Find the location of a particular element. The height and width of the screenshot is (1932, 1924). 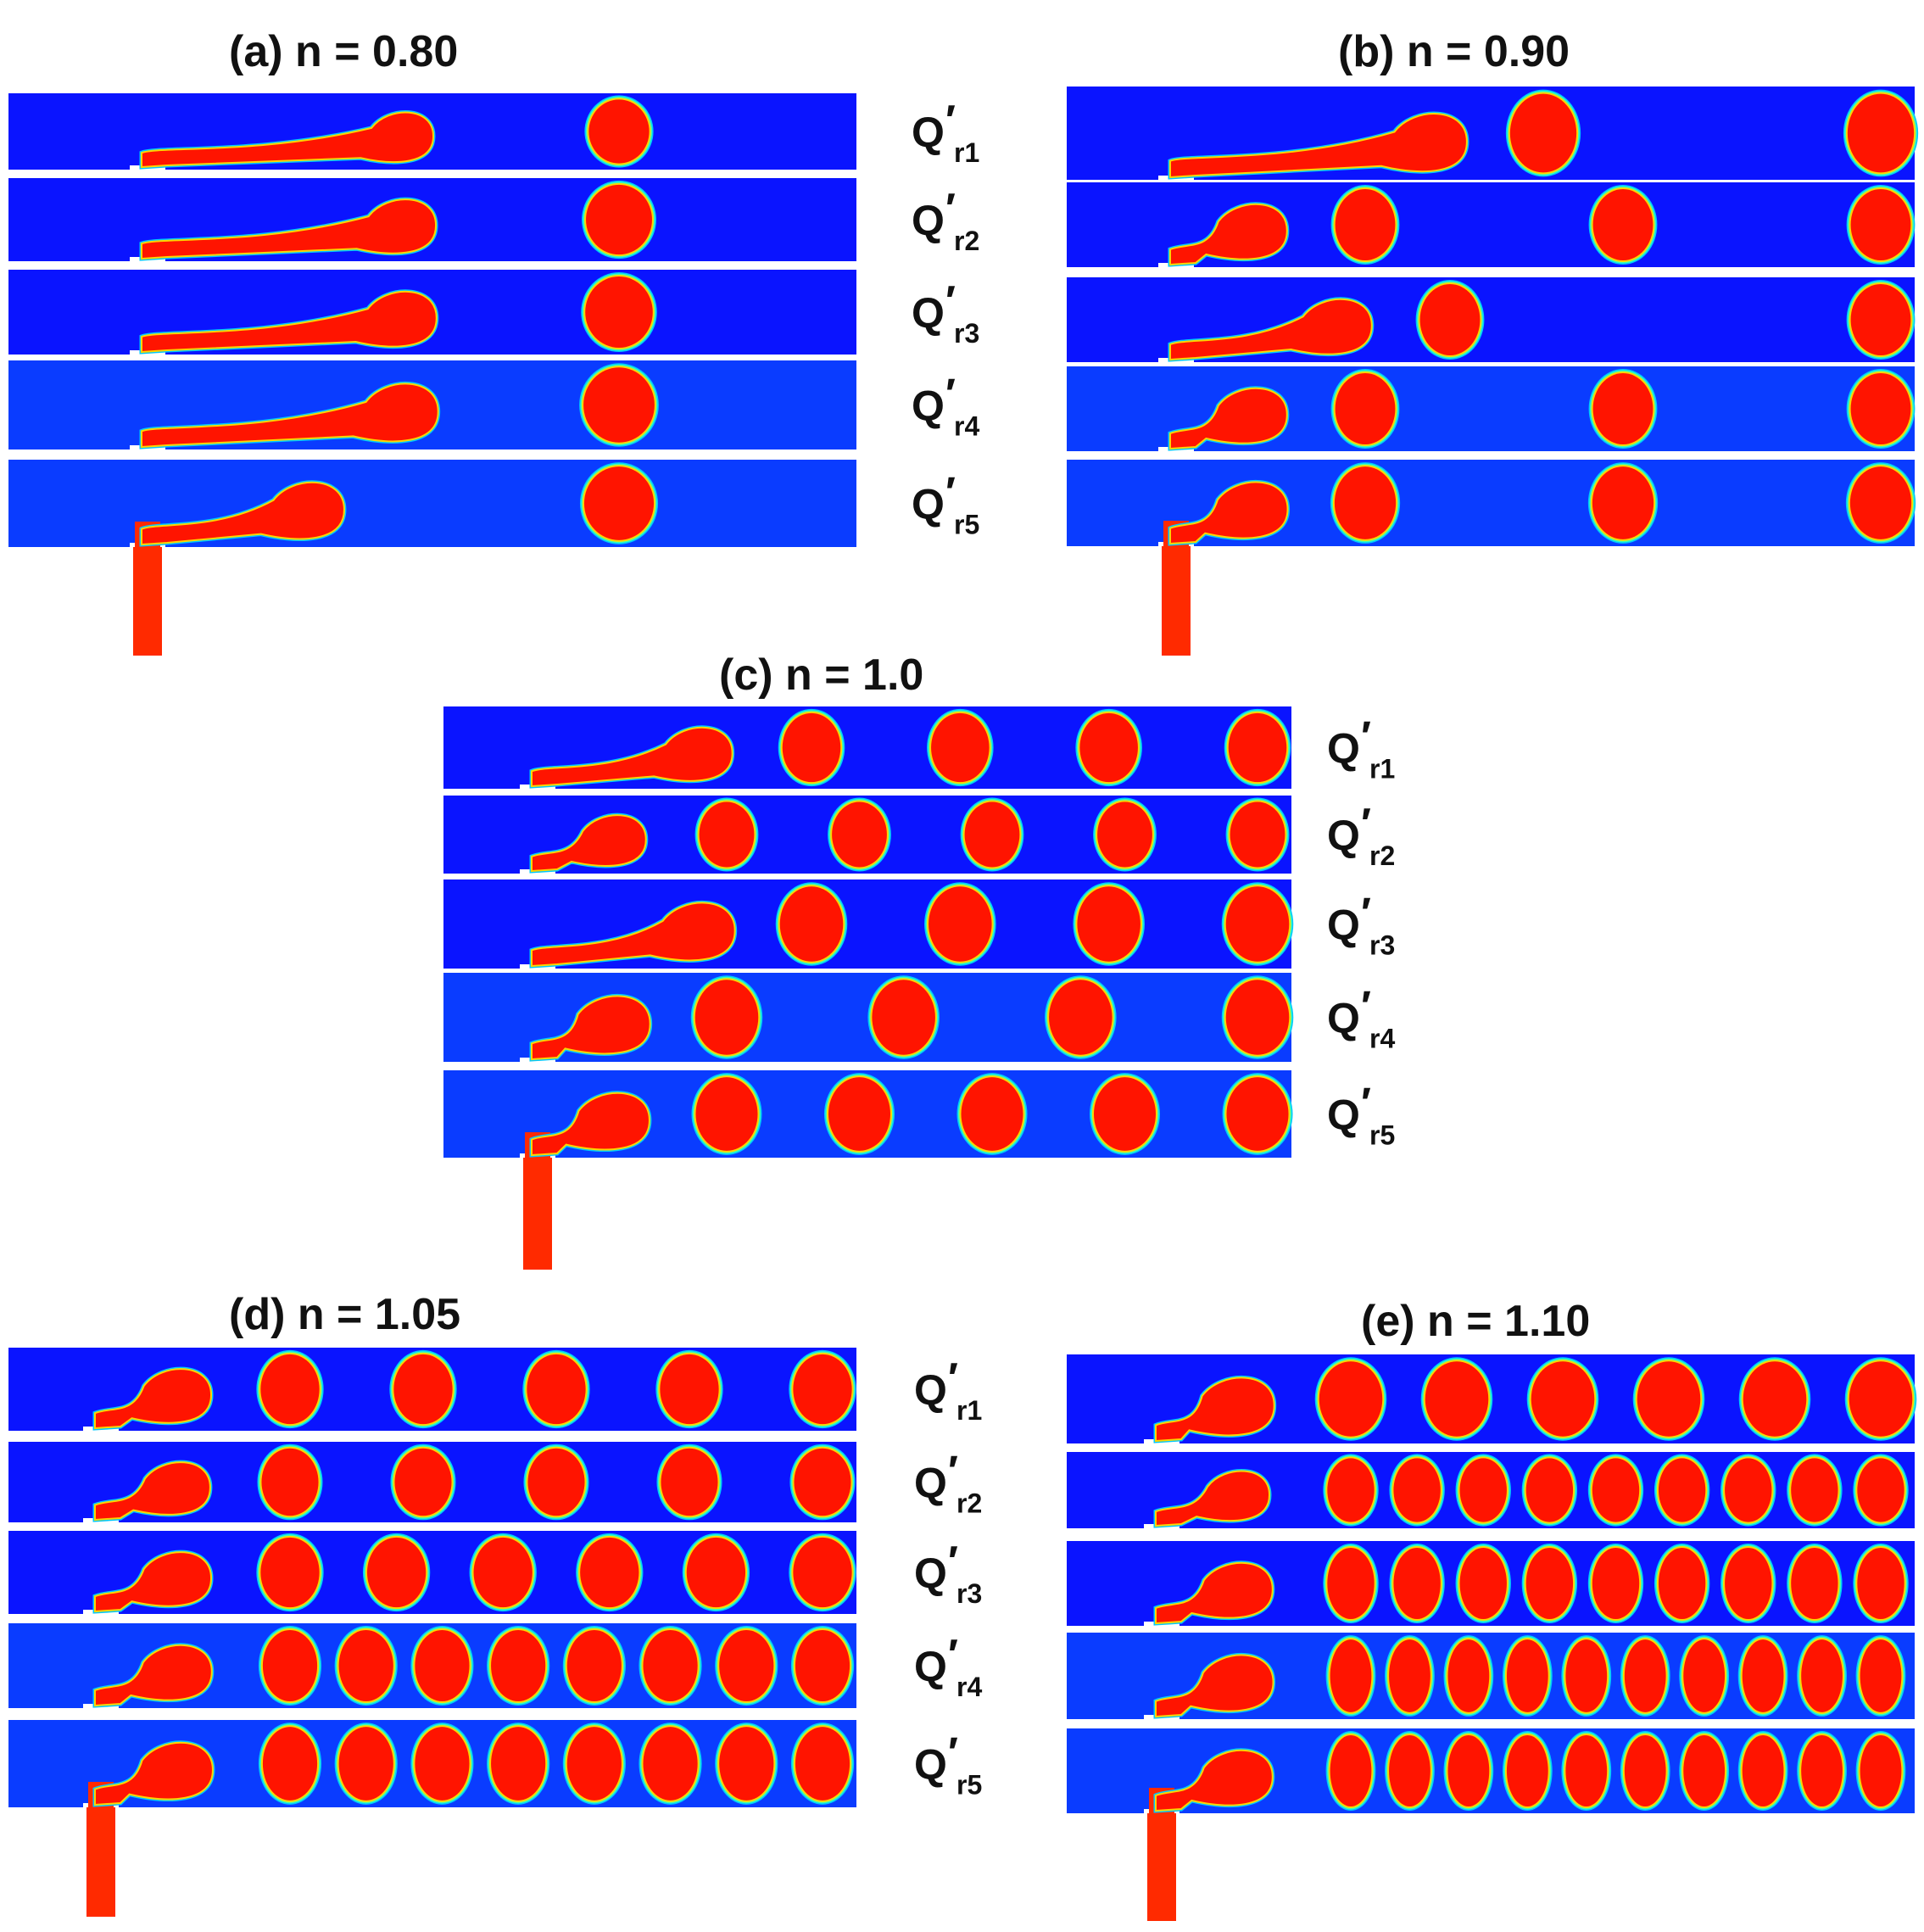

row-label-subscript: r2 is located at coordinates (969, 1504).